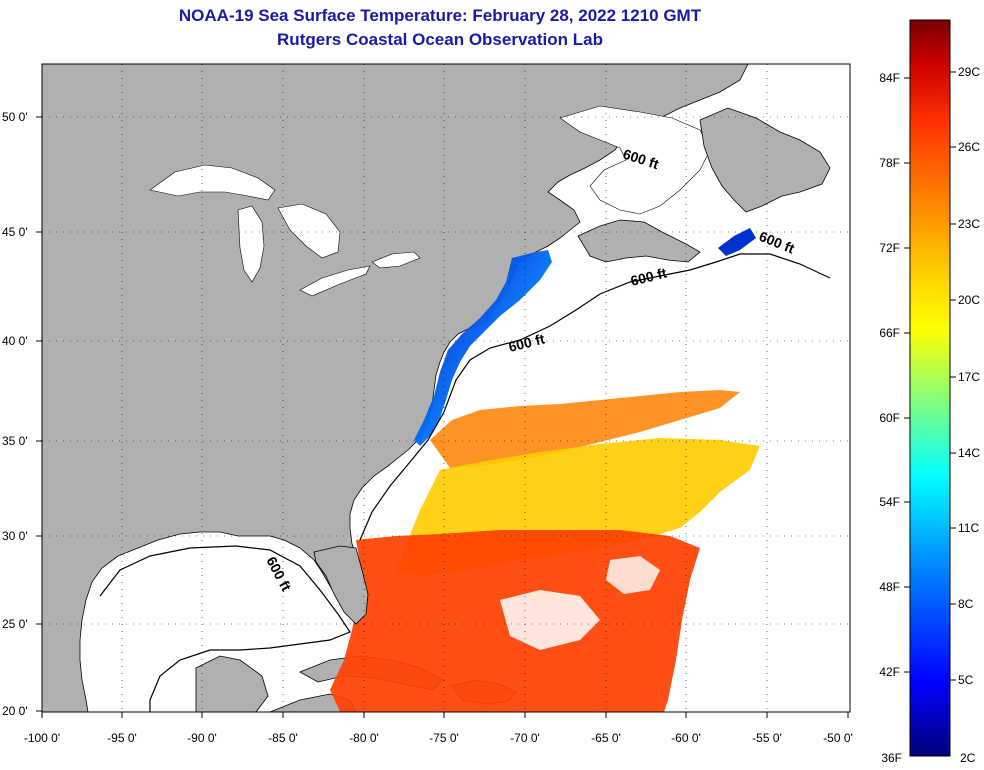  What do you see at coordinates (966, 604) in the screenshot?
I see `colorbar-c-label: 8C` at bounding box center [966, 604].